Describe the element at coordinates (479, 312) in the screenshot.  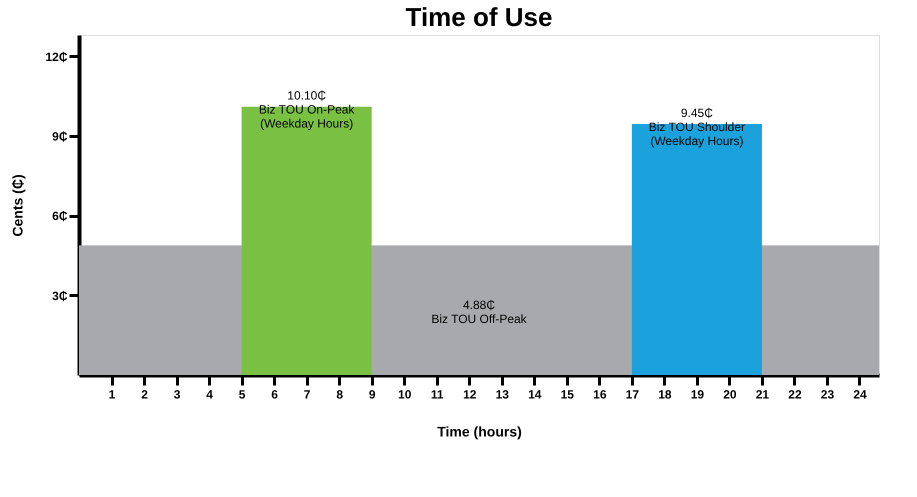
I see `annotation: 4.88₵ Biz TOU Off-Peak` at that location.